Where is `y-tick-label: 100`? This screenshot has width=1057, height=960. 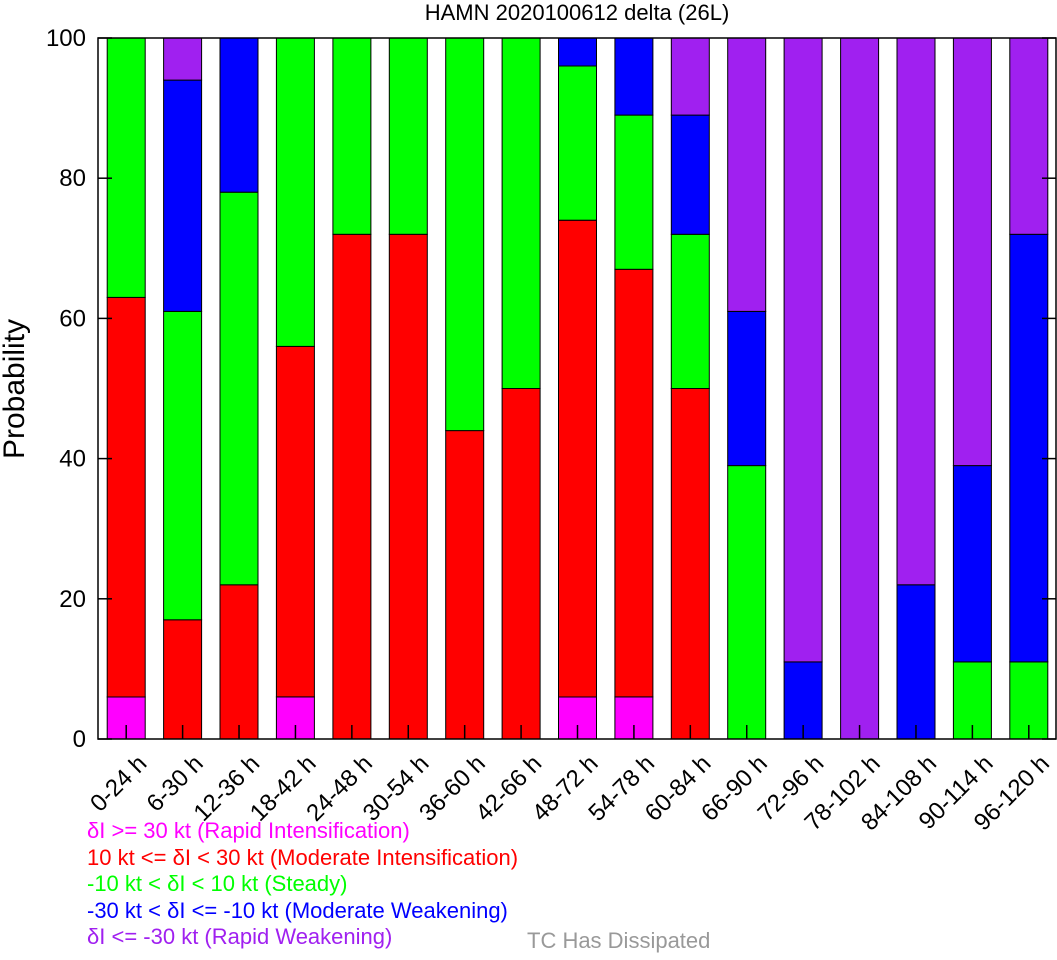
y-tick-label: 100 is located at coordinates (66, 38).